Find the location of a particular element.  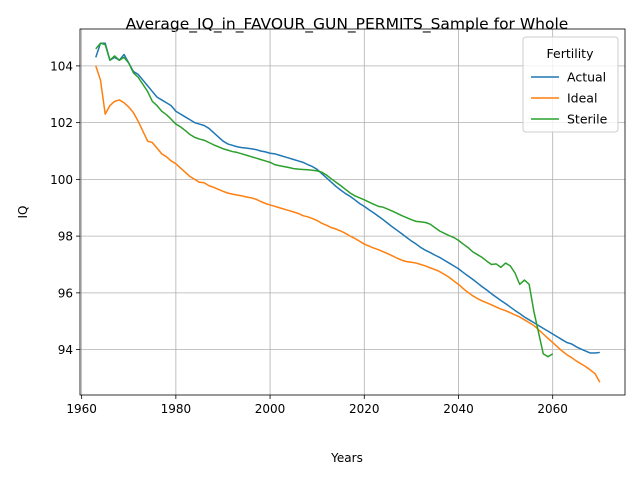

legend: Fertility Actual Ideal Sterile is located at coordinates (570, 84).